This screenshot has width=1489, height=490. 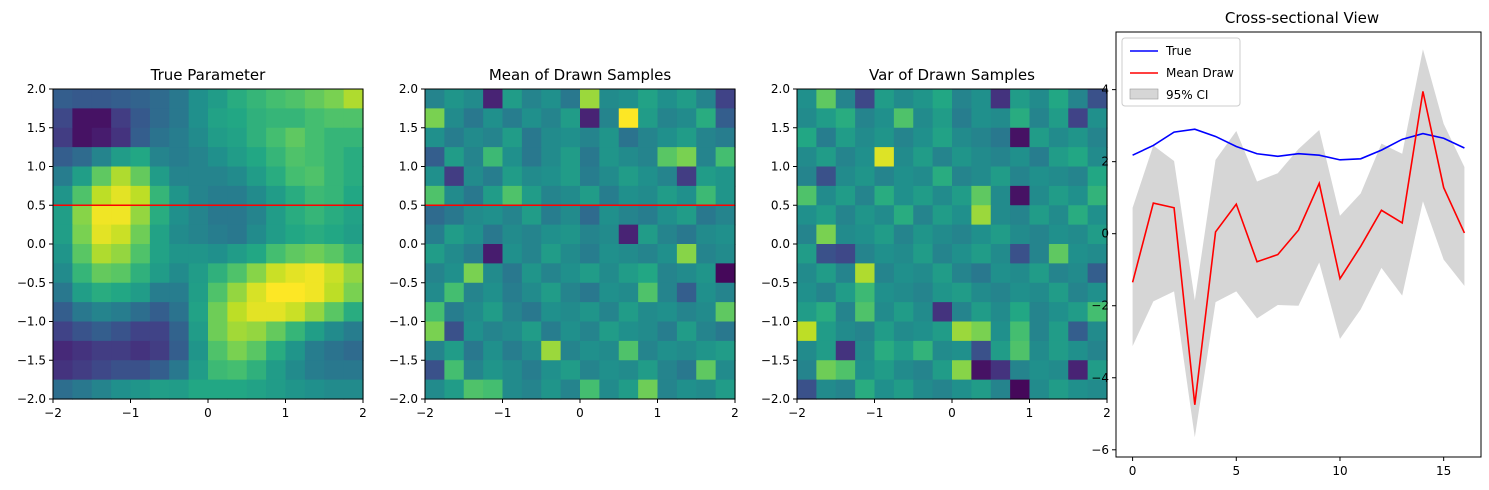 I want to click on y-tick-label: −0.5, so click(x=31, y=283).